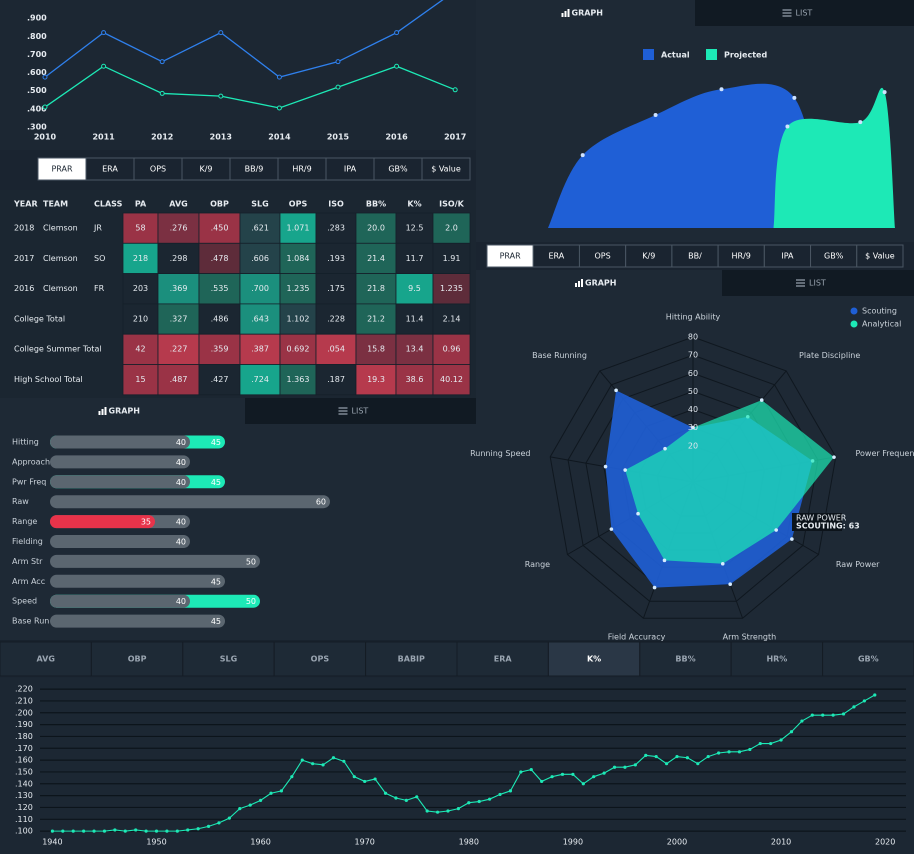  What do you see at coordinates (24, 771) in the screenshot?
I see `y-tick-label: .150` at bounding box center [24, 771].